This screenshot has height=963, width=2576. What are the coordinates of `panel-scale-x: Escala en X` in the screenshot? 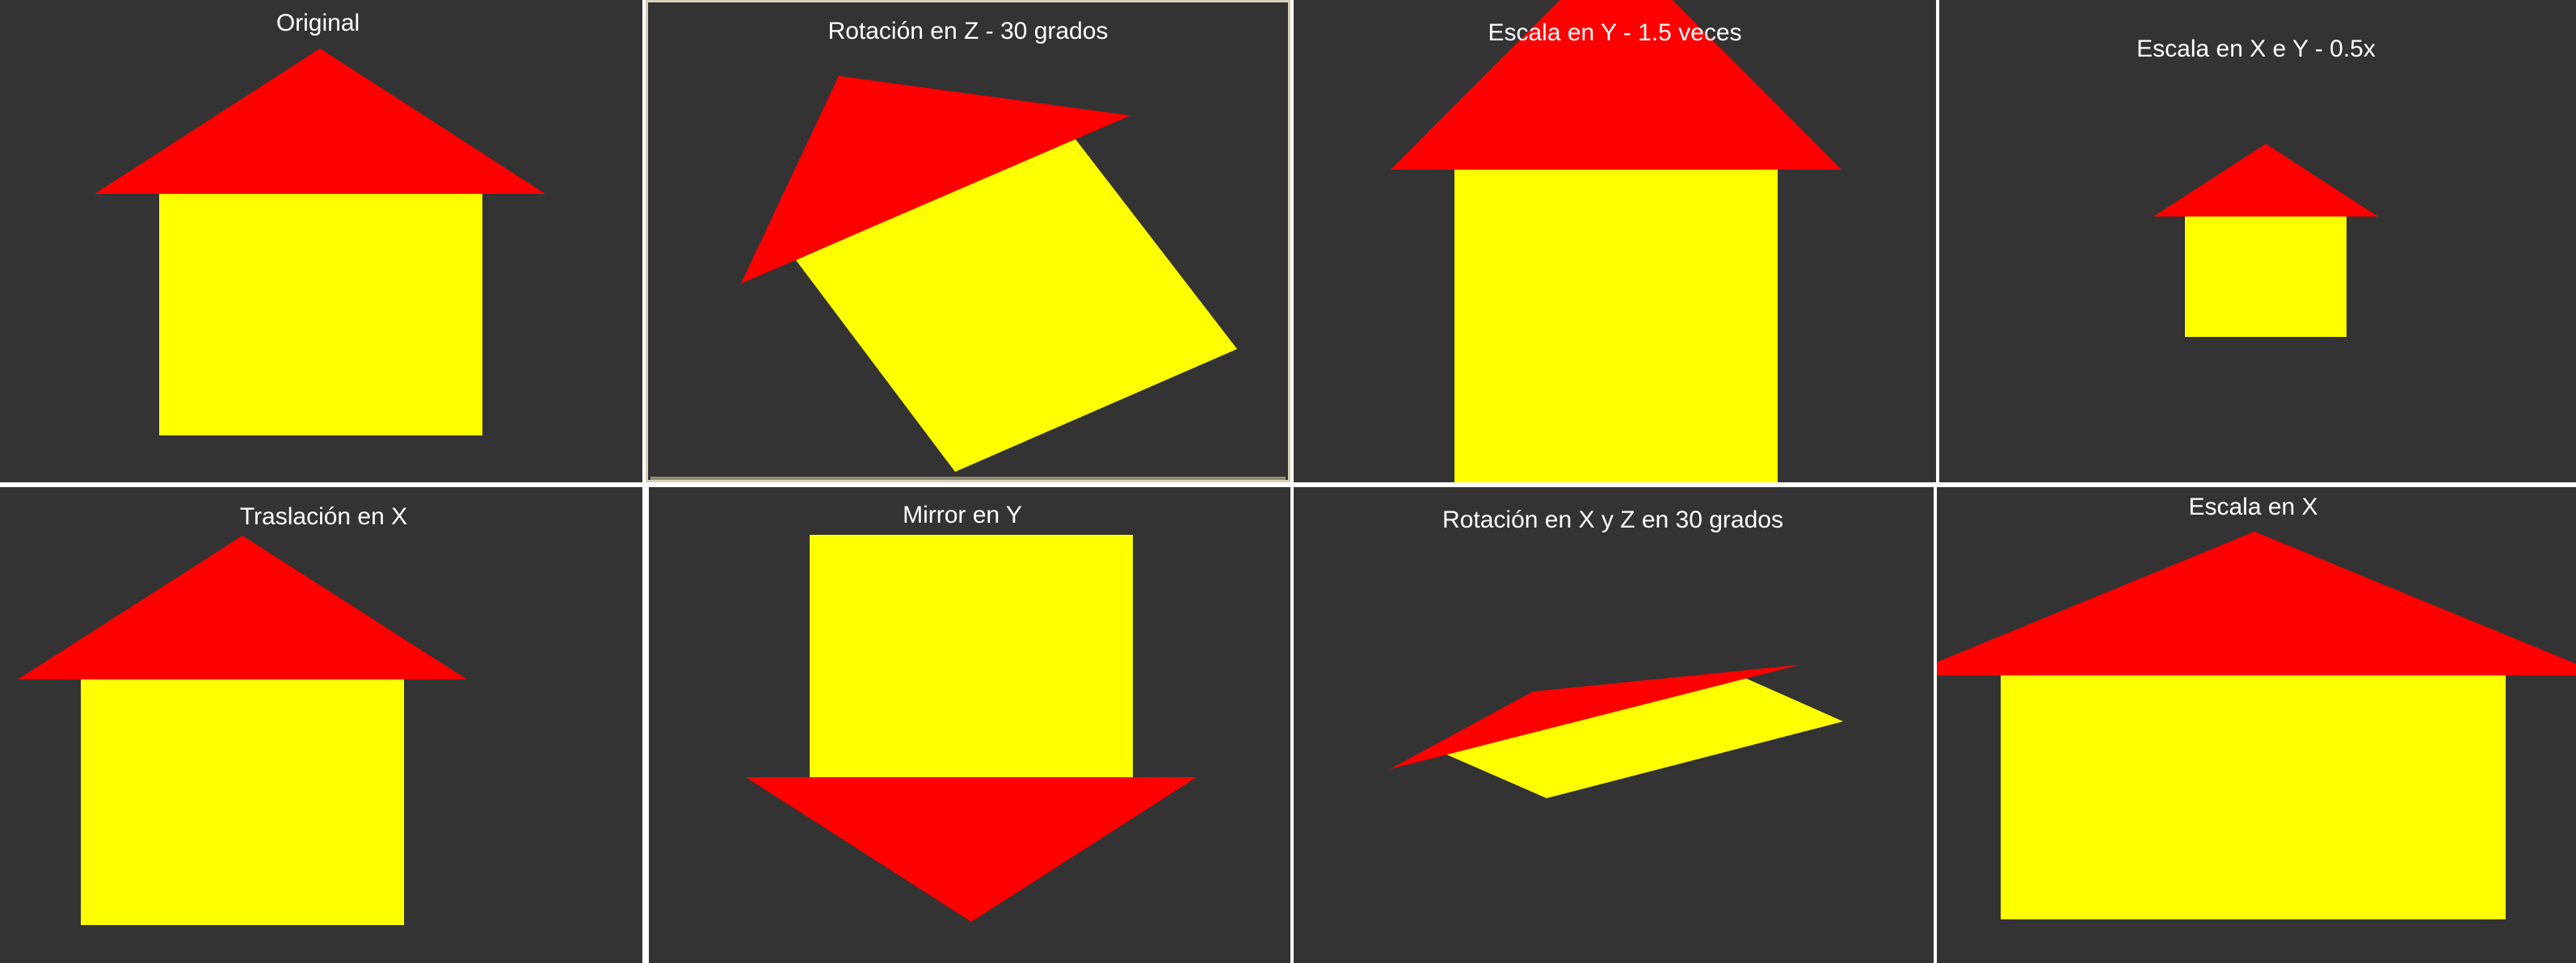 It's located at (2256, 725).